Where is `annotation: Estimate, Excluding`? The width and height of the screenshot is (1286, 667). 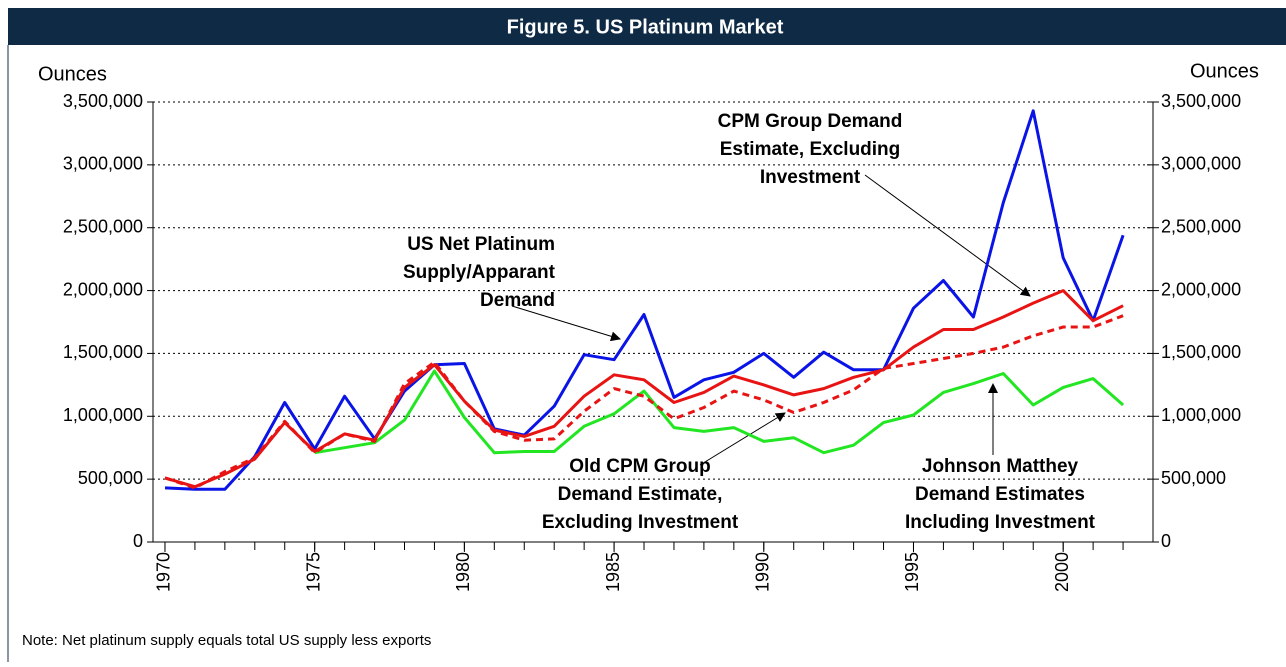 annotation: Estimate, Excluding is located at coordinates (810, 149).